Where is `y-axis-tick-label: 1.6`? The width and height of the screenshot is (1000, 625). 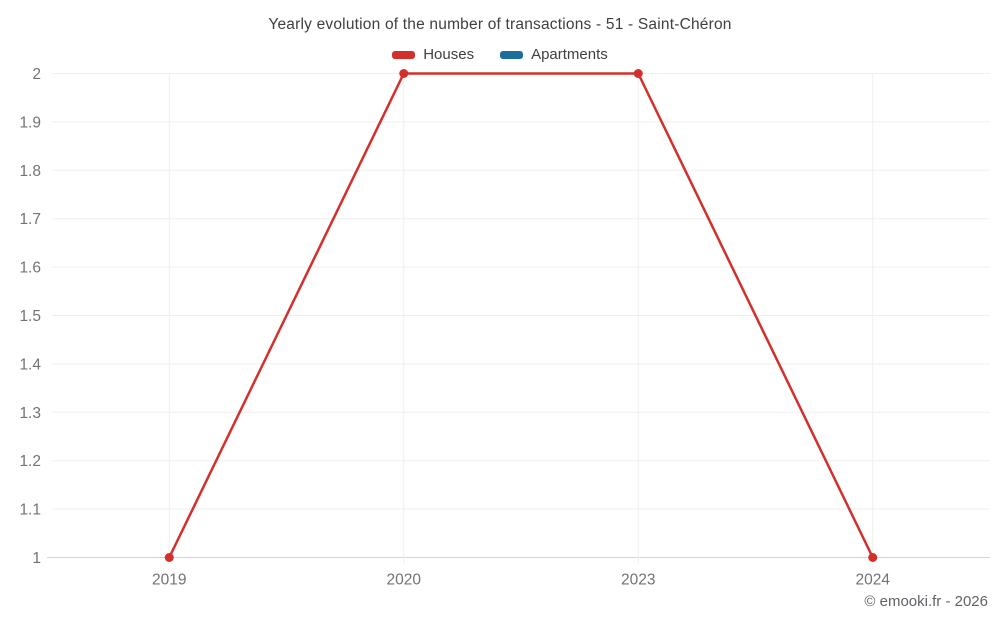
y-axis-tick-label: 1.6 is located at coordinates (30, 268).